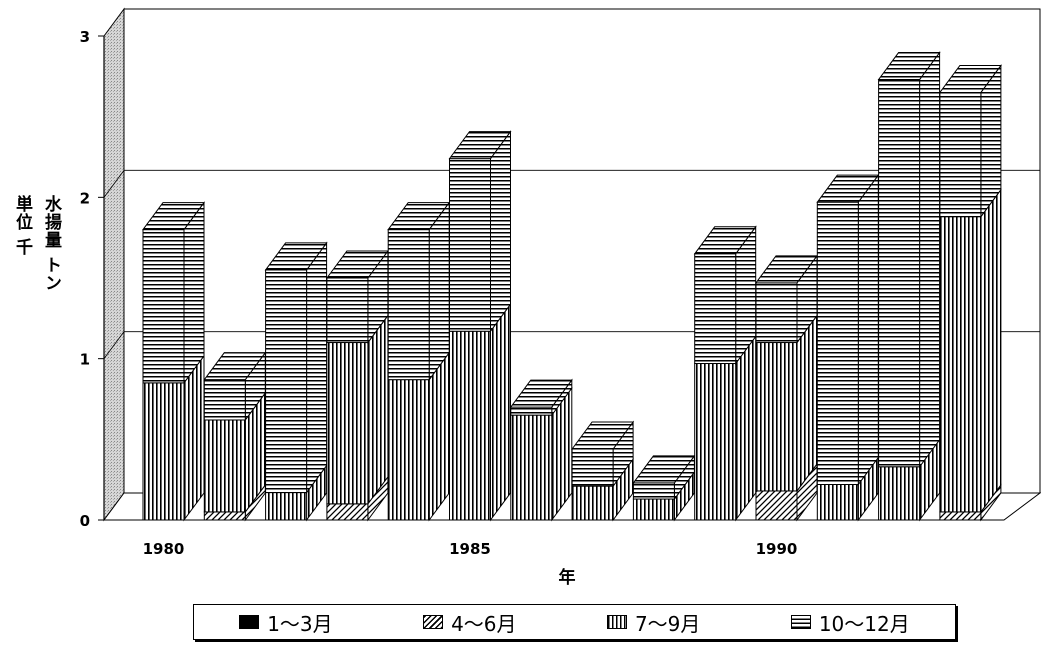  I want to click on x-tick-label: 1985, so click(470, 549).